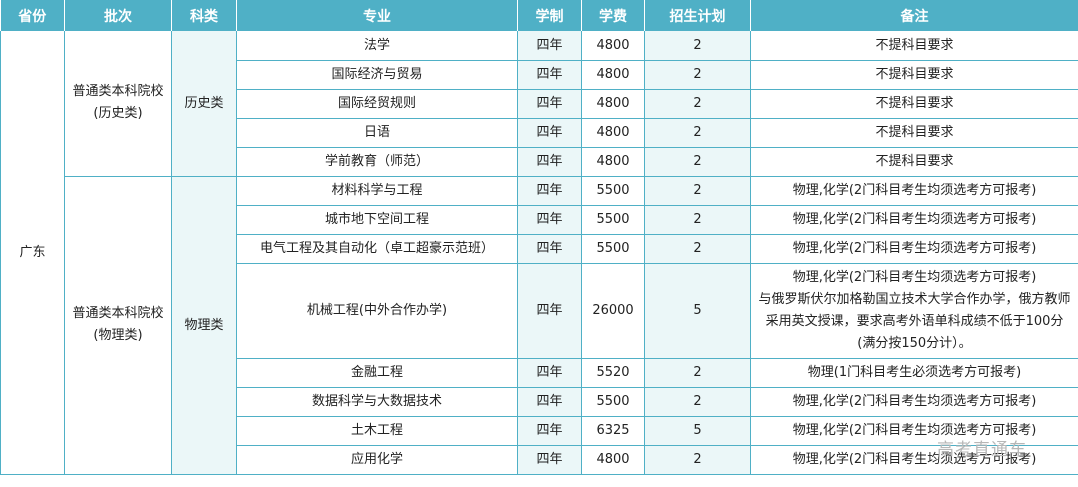 The height and width of the screenshot is (487, 1078). Describe the element at coordinates (204, 104) in the screenshot. I see `category-cell: 历史类` at that location.